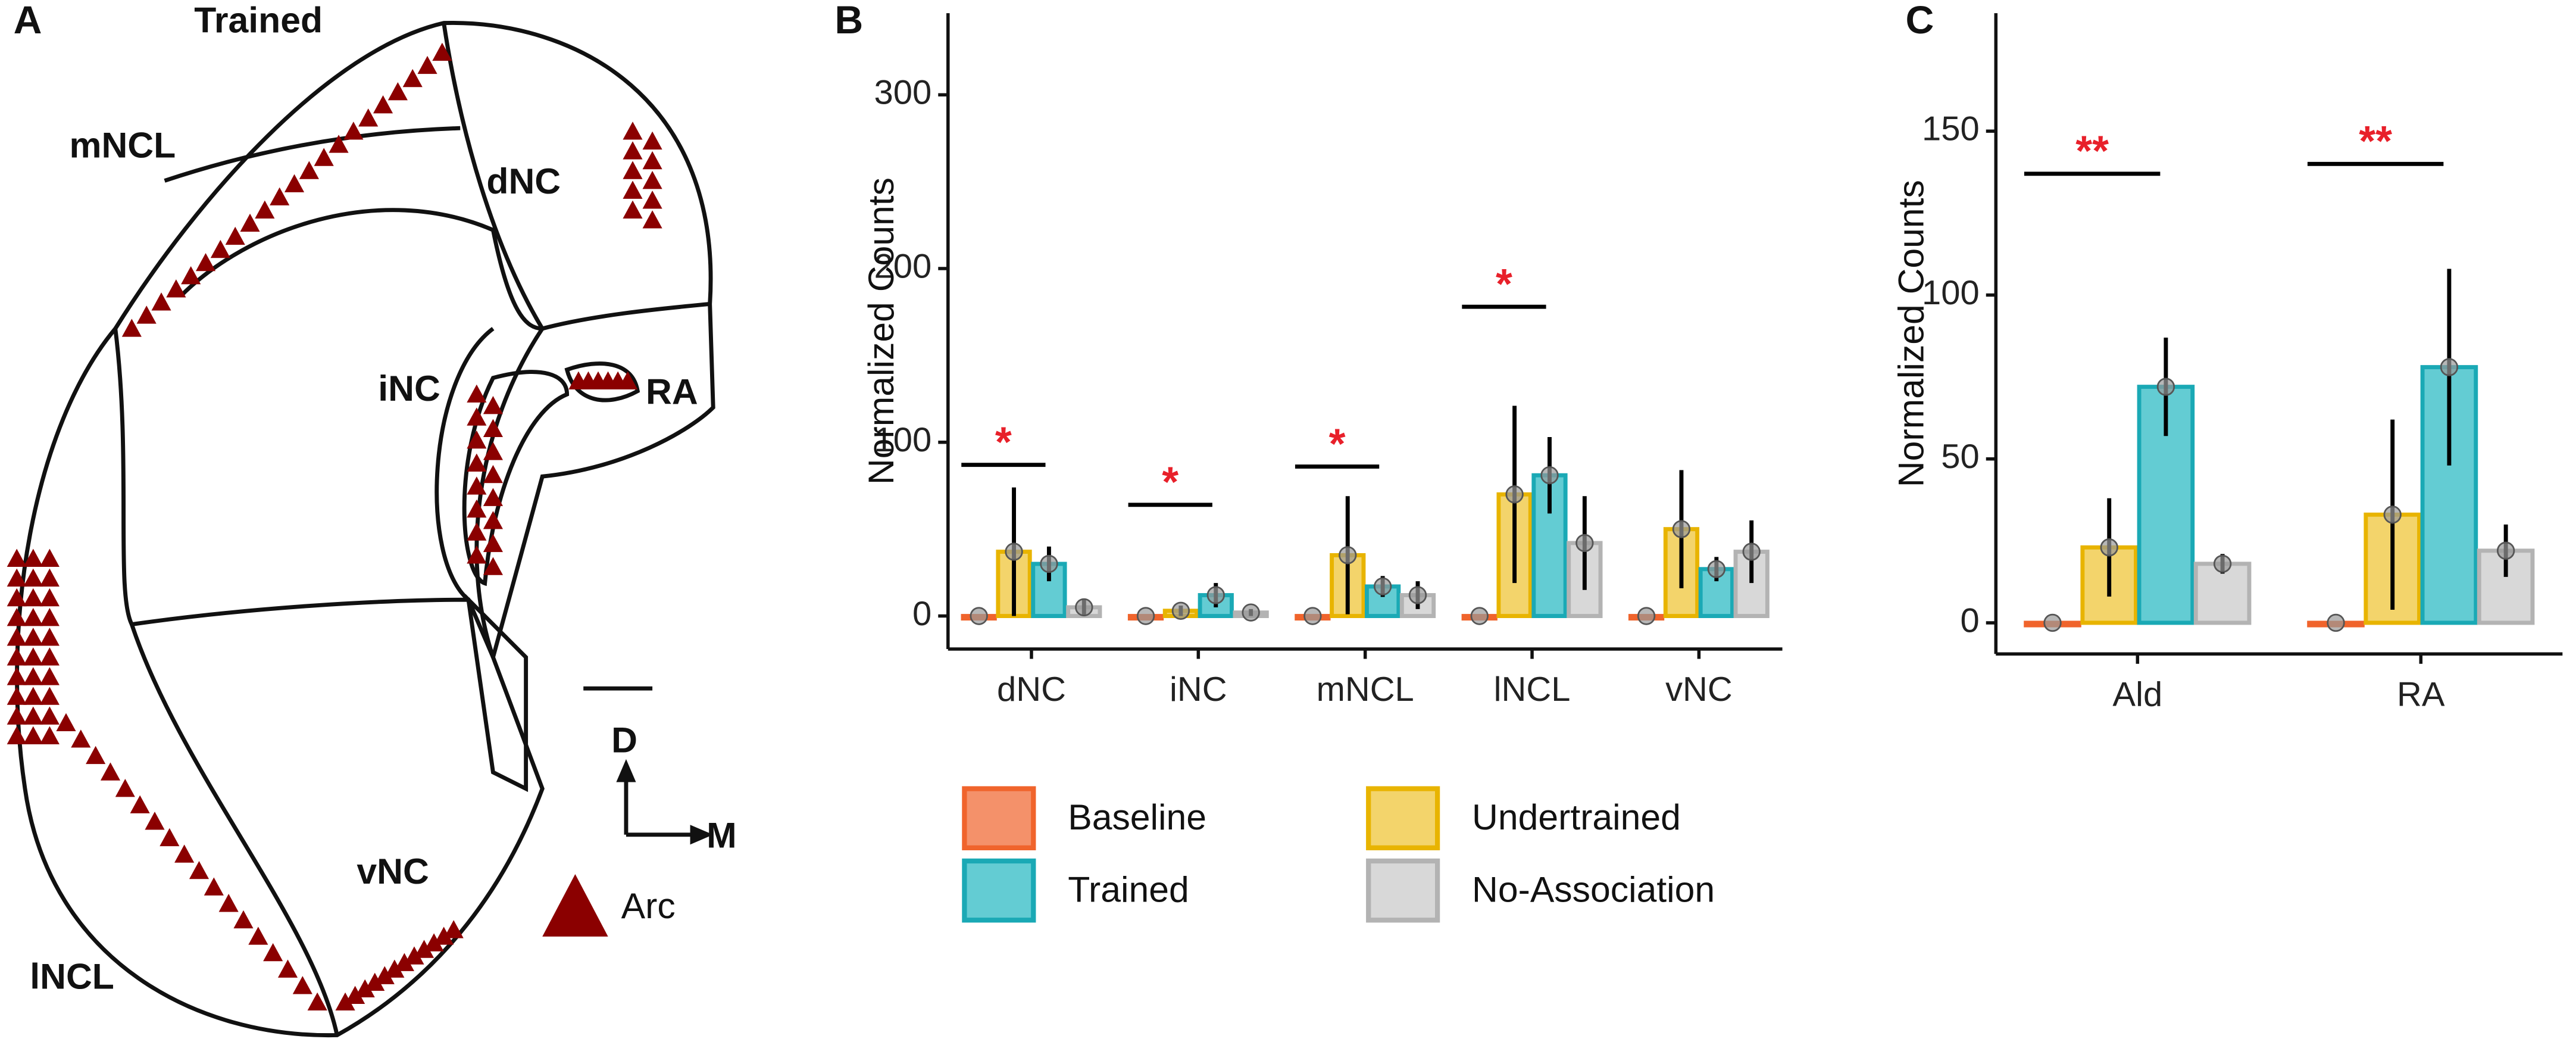  I want to click on legend-label: Baseline, so click(1137, 817).